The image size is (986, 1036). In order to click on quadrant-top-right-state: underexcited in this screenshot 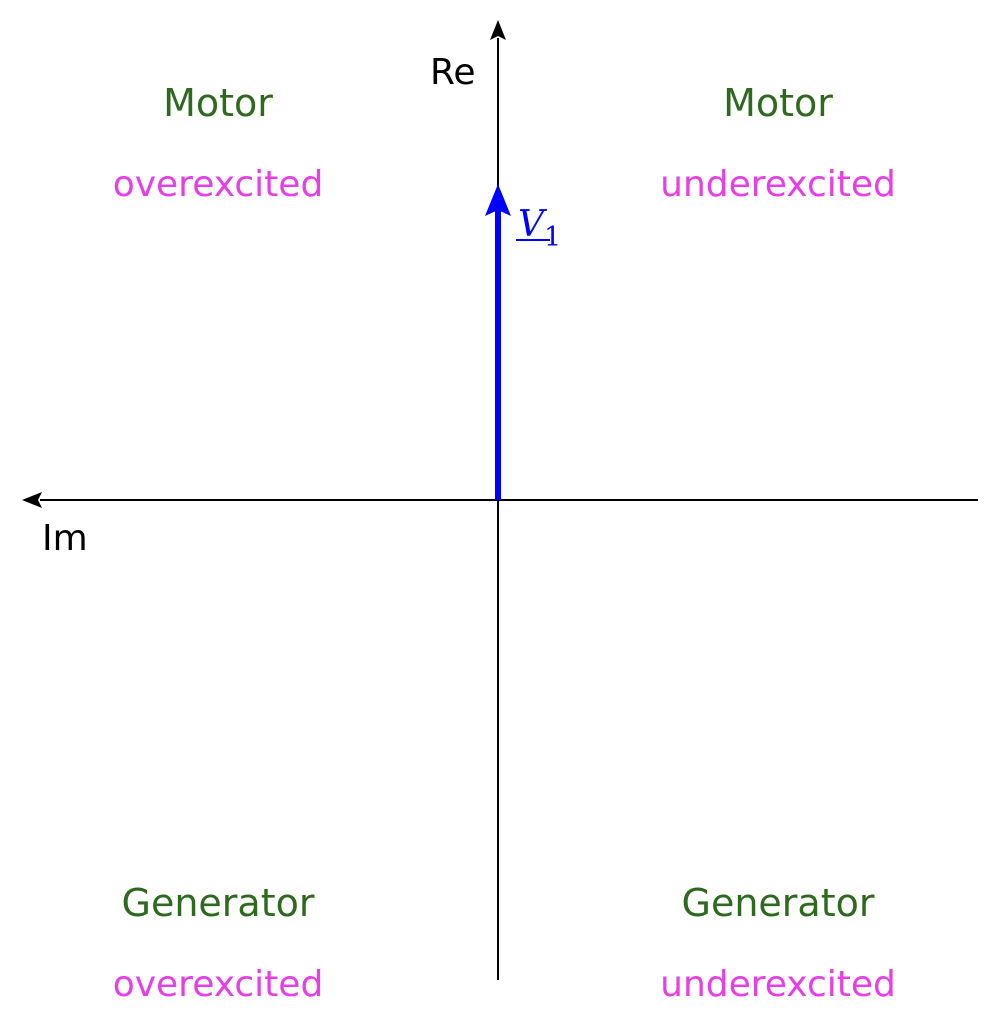, I will do `click(778, 184)`.